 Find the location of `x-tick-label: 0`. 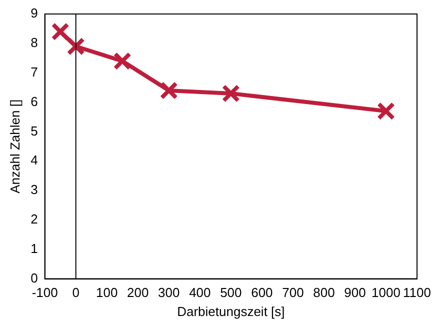

x-tick-label: 0 is located at coordinates (76, 292).